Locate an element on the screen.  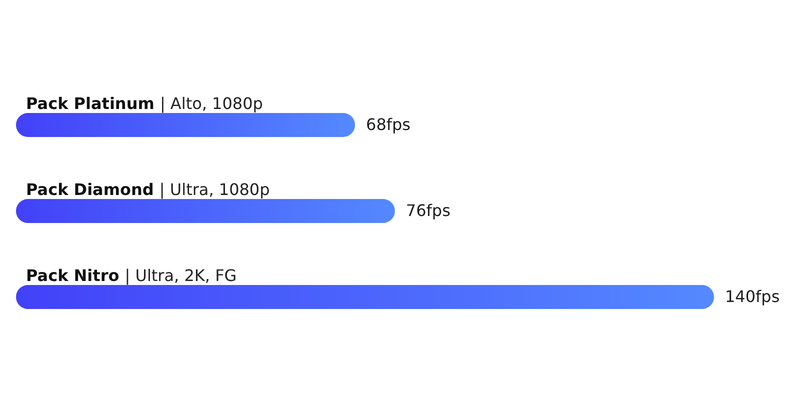
y-tick-label: Pack Nitro | Ultra, 2K, FG is located at coordinates (131, 275).